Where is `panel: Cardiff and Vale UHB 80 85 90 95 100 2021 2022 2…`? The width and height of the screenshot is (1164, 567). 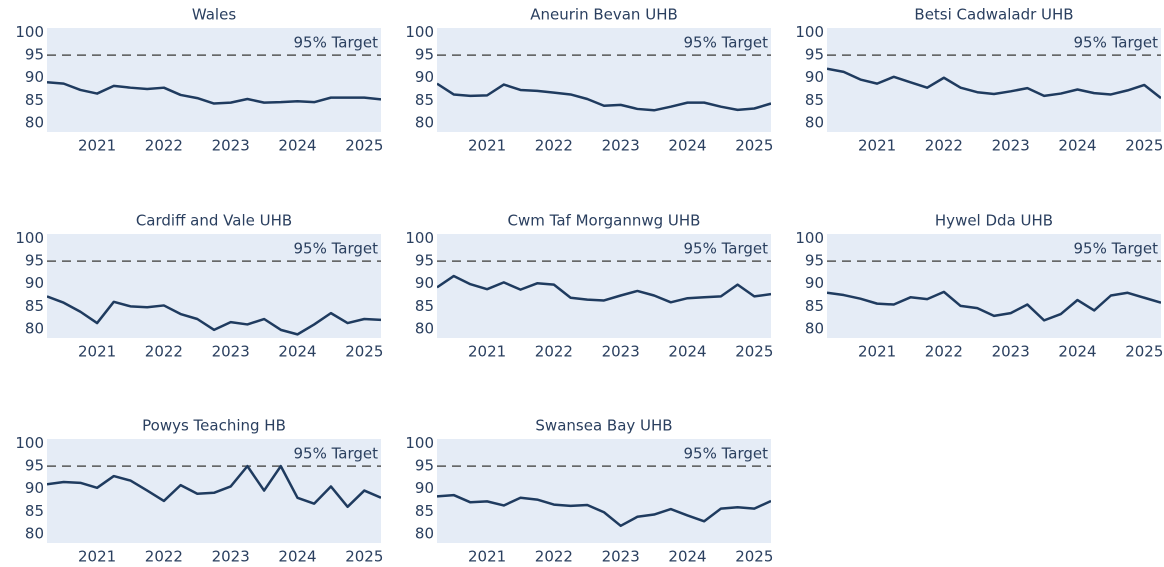 panel: Cardiff and Vale UHB 80 85 90 95 100 2021 2022 2… is located at coordinates (199, 286).